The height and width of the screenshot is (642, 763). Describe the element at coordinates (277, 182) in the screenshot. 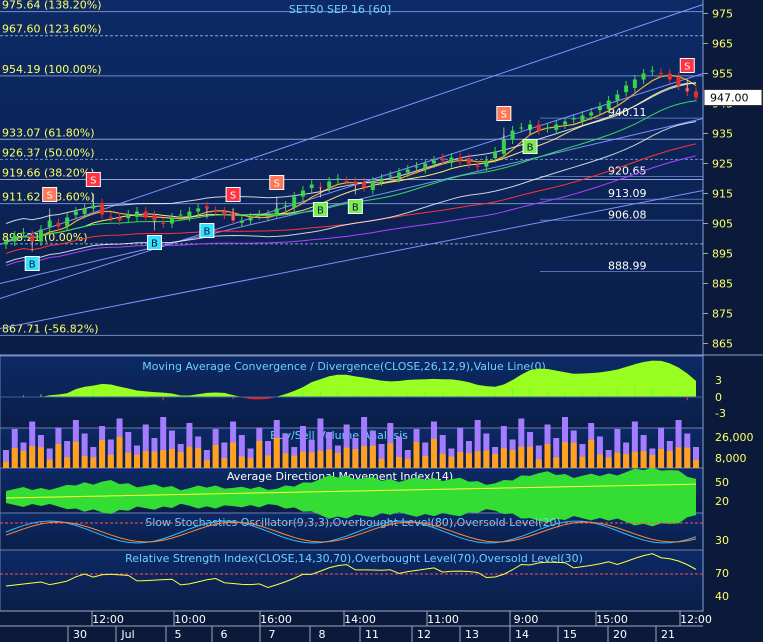

I see `sell-signal-marker` at that location.